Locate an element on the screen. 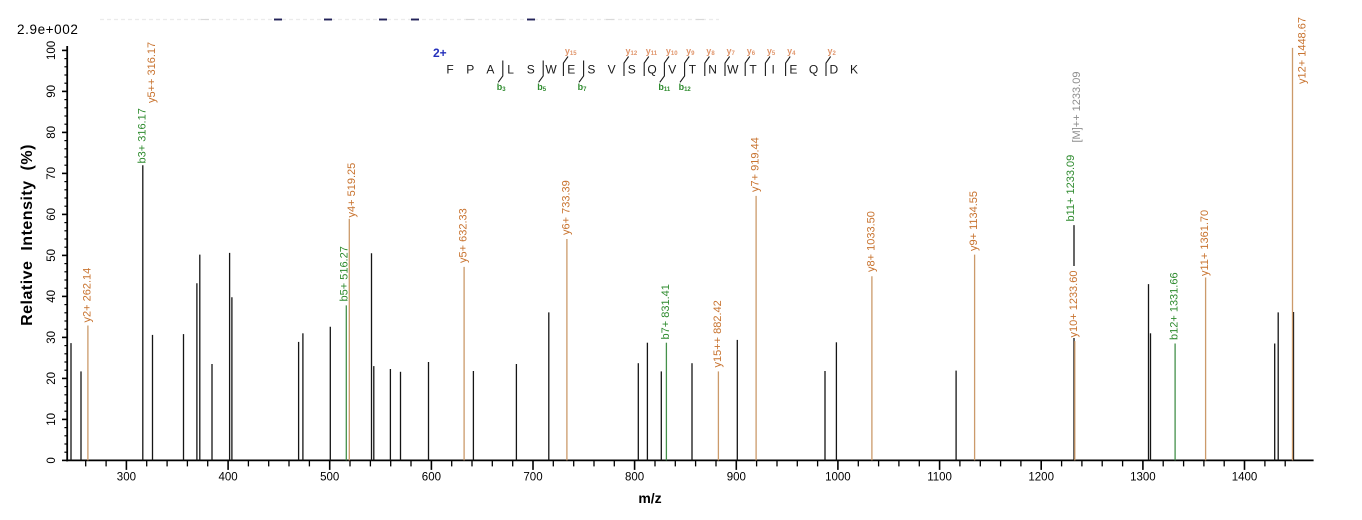  svg-text: 800 is located at coordinates (634, 478).